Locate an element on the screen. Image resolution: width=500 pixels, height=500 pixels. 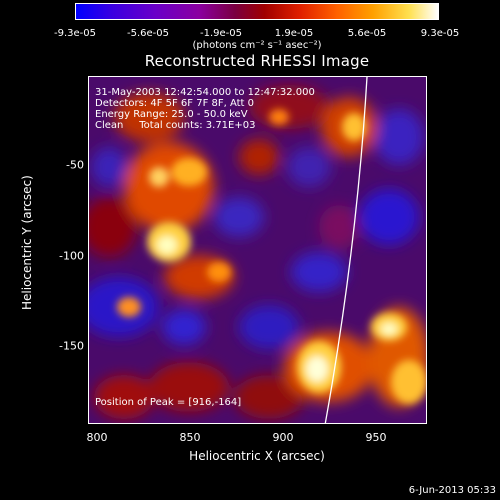
info-clean: Clean Total counts: 3.71E+03 is located at coordinates (175, 125).